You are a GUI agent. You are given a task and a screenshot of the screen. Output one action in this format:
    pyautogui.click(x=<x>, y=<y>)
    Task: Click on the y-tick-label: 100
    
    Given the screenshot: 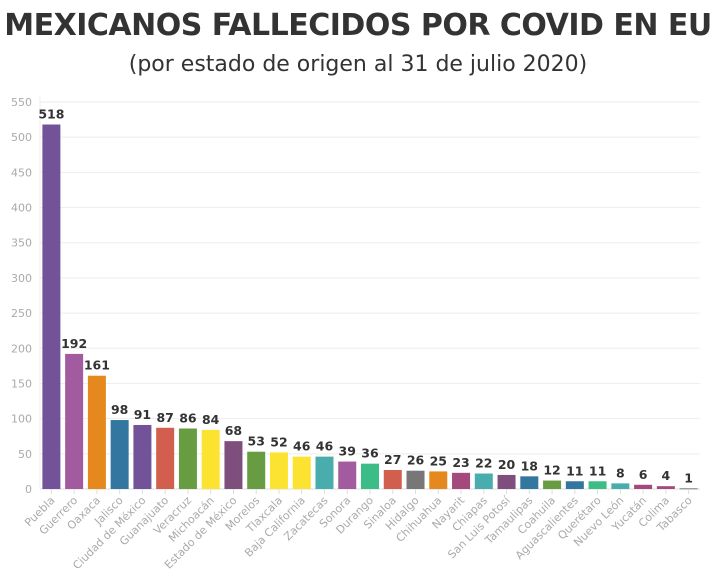 What is the action you would take?
    pyautogui.click(x=21, y=419)
    